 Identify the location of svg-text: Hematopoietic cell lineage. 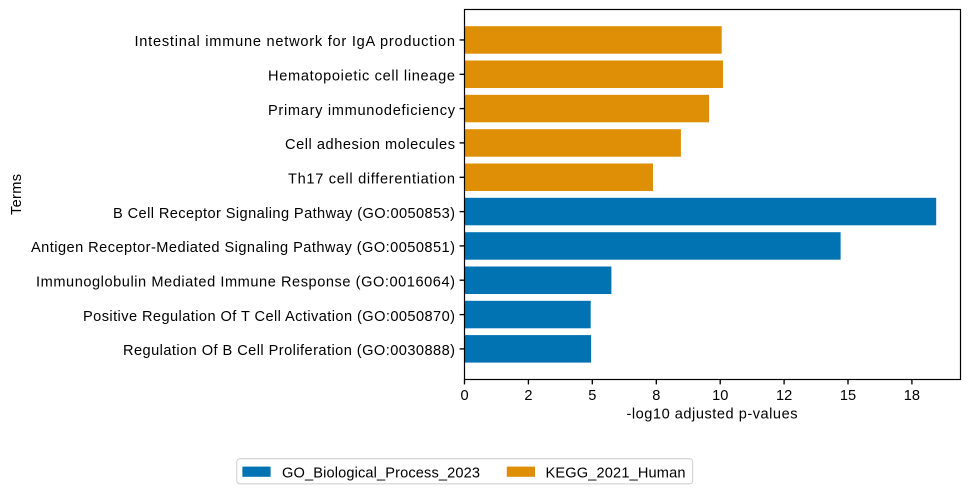
(361, 77).